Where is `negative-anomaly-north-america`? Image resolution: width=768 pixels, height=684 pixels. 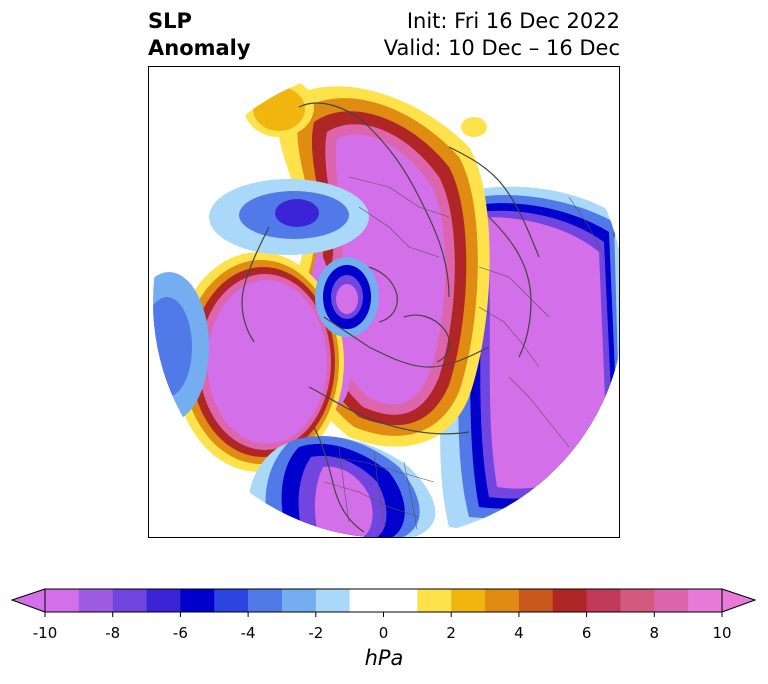
negative-anomaly-north-america is located at coordinates (342, 486).